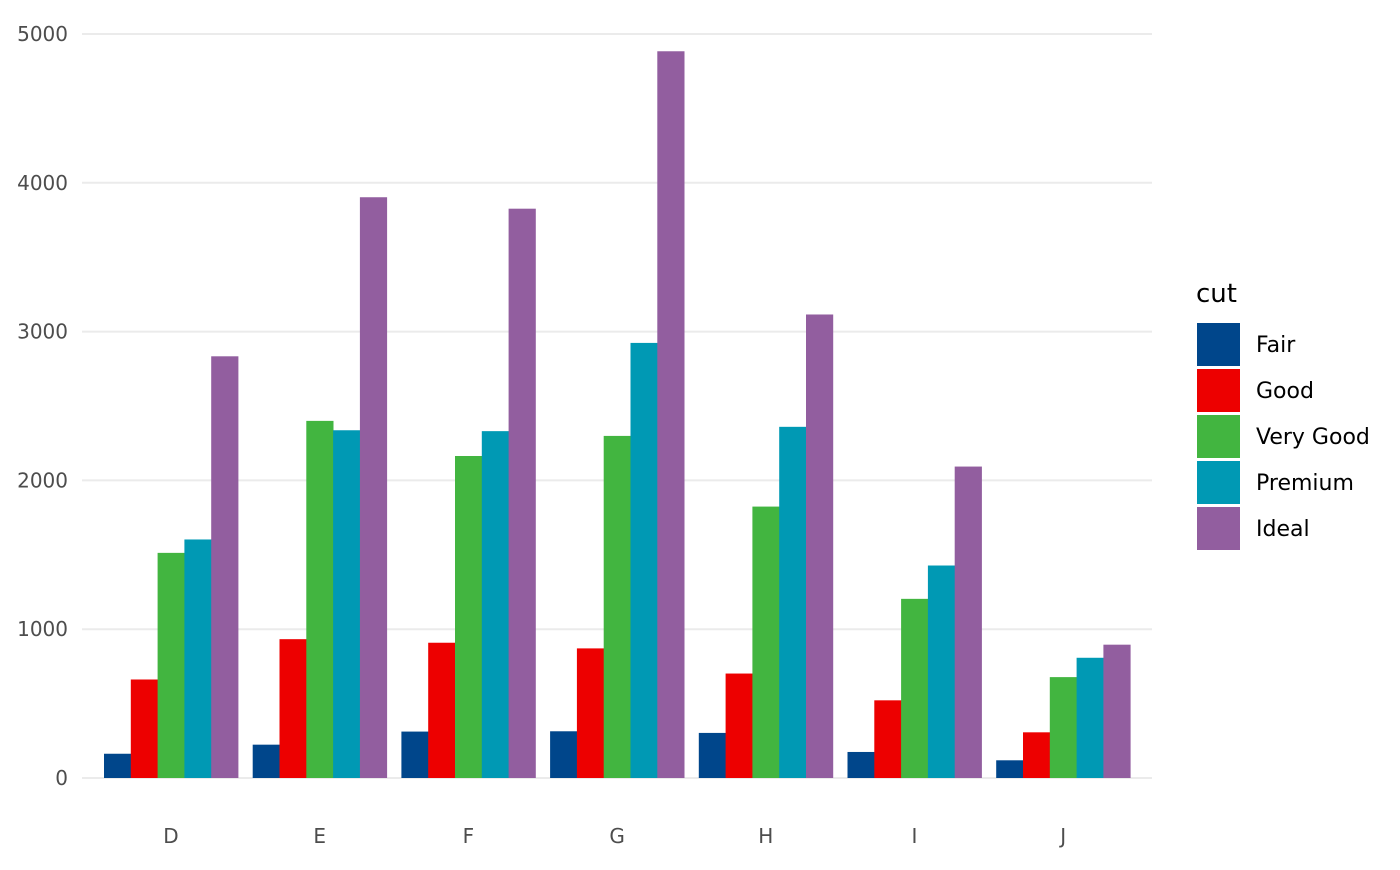  Describe the element at coordinates (42, 34) in the screenshot. I see `y-tick-label: 5000` at that location.